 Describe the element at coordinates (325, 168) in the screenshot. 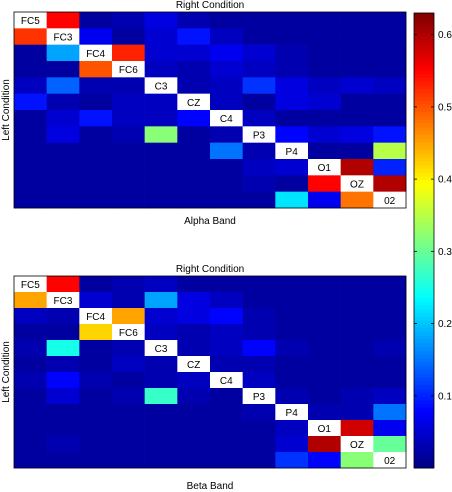

I see `channel-label: O1` at that location.